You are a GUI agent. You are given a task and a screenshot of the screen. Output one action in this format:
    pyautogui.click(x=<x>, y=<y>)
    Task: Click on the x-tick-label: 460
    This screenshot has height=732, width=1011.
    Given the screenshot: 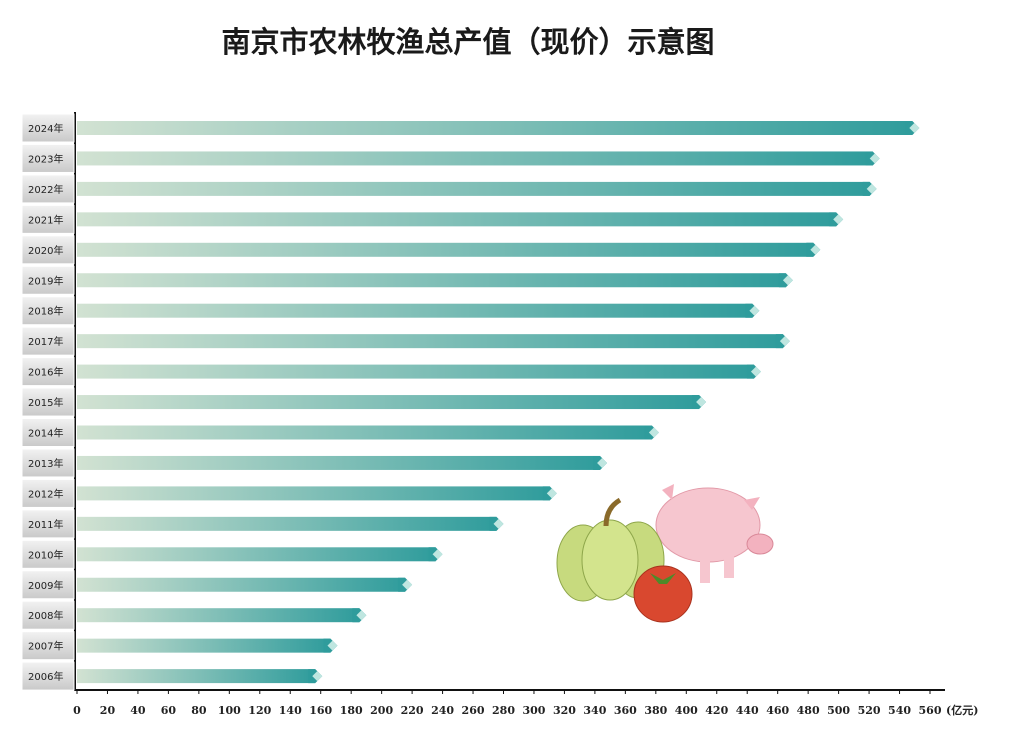 What is the action you would take?
    pyautogui.click(x=777, y=710)
    